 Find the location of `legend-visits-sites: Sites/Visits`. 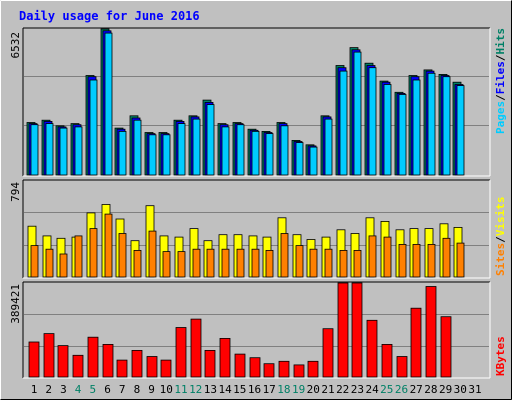

legend-visits-sites: Sites/Visits is located at coordinates (500, 237).